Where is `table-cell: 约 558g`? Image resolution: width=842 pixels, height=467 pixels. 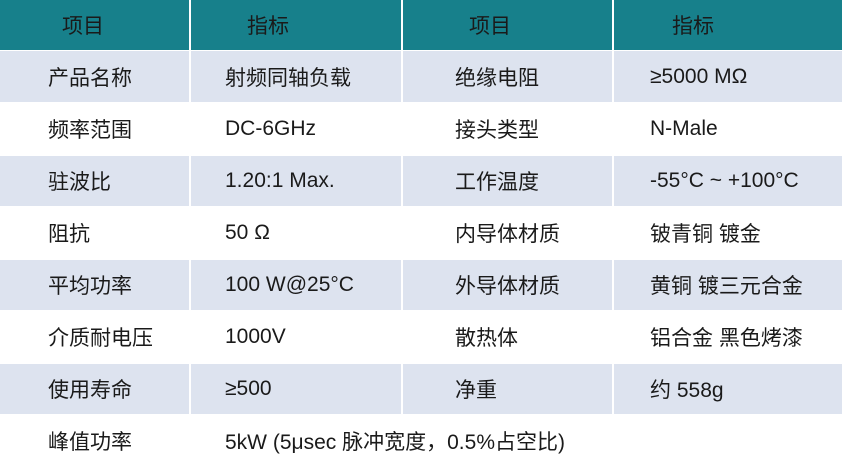
table-cell: 约 558g is located at coordinates (728, 389).